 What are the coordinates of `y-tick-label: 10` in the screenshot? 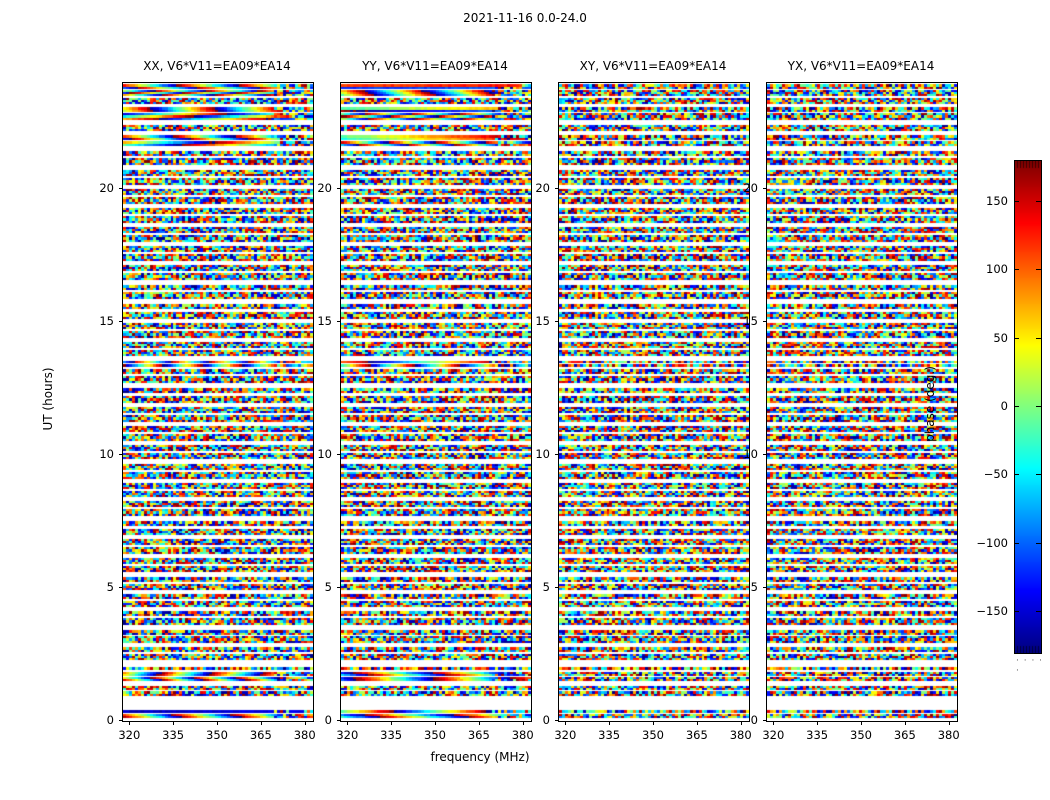 It's located at (324, 454).